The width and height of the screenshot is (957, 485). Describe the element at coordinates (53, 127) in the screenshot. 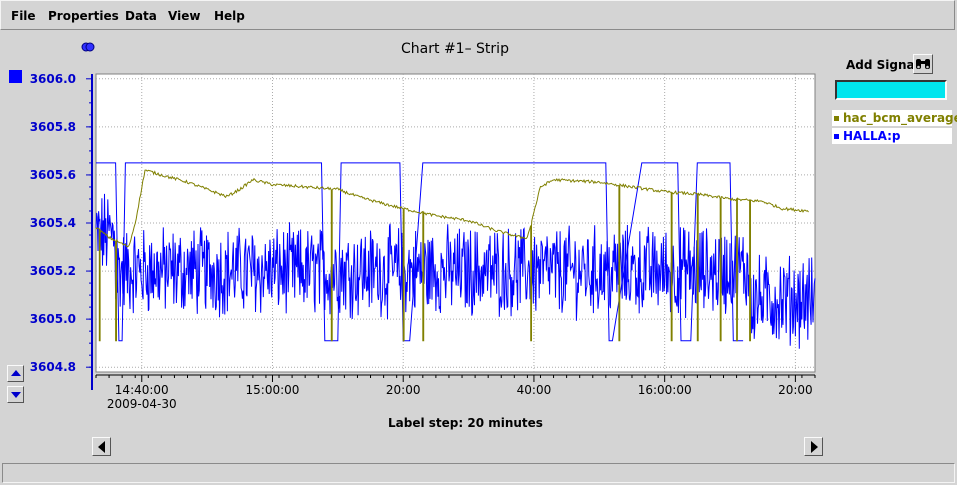

I see `y-tick-label: 3605.8` at that location.